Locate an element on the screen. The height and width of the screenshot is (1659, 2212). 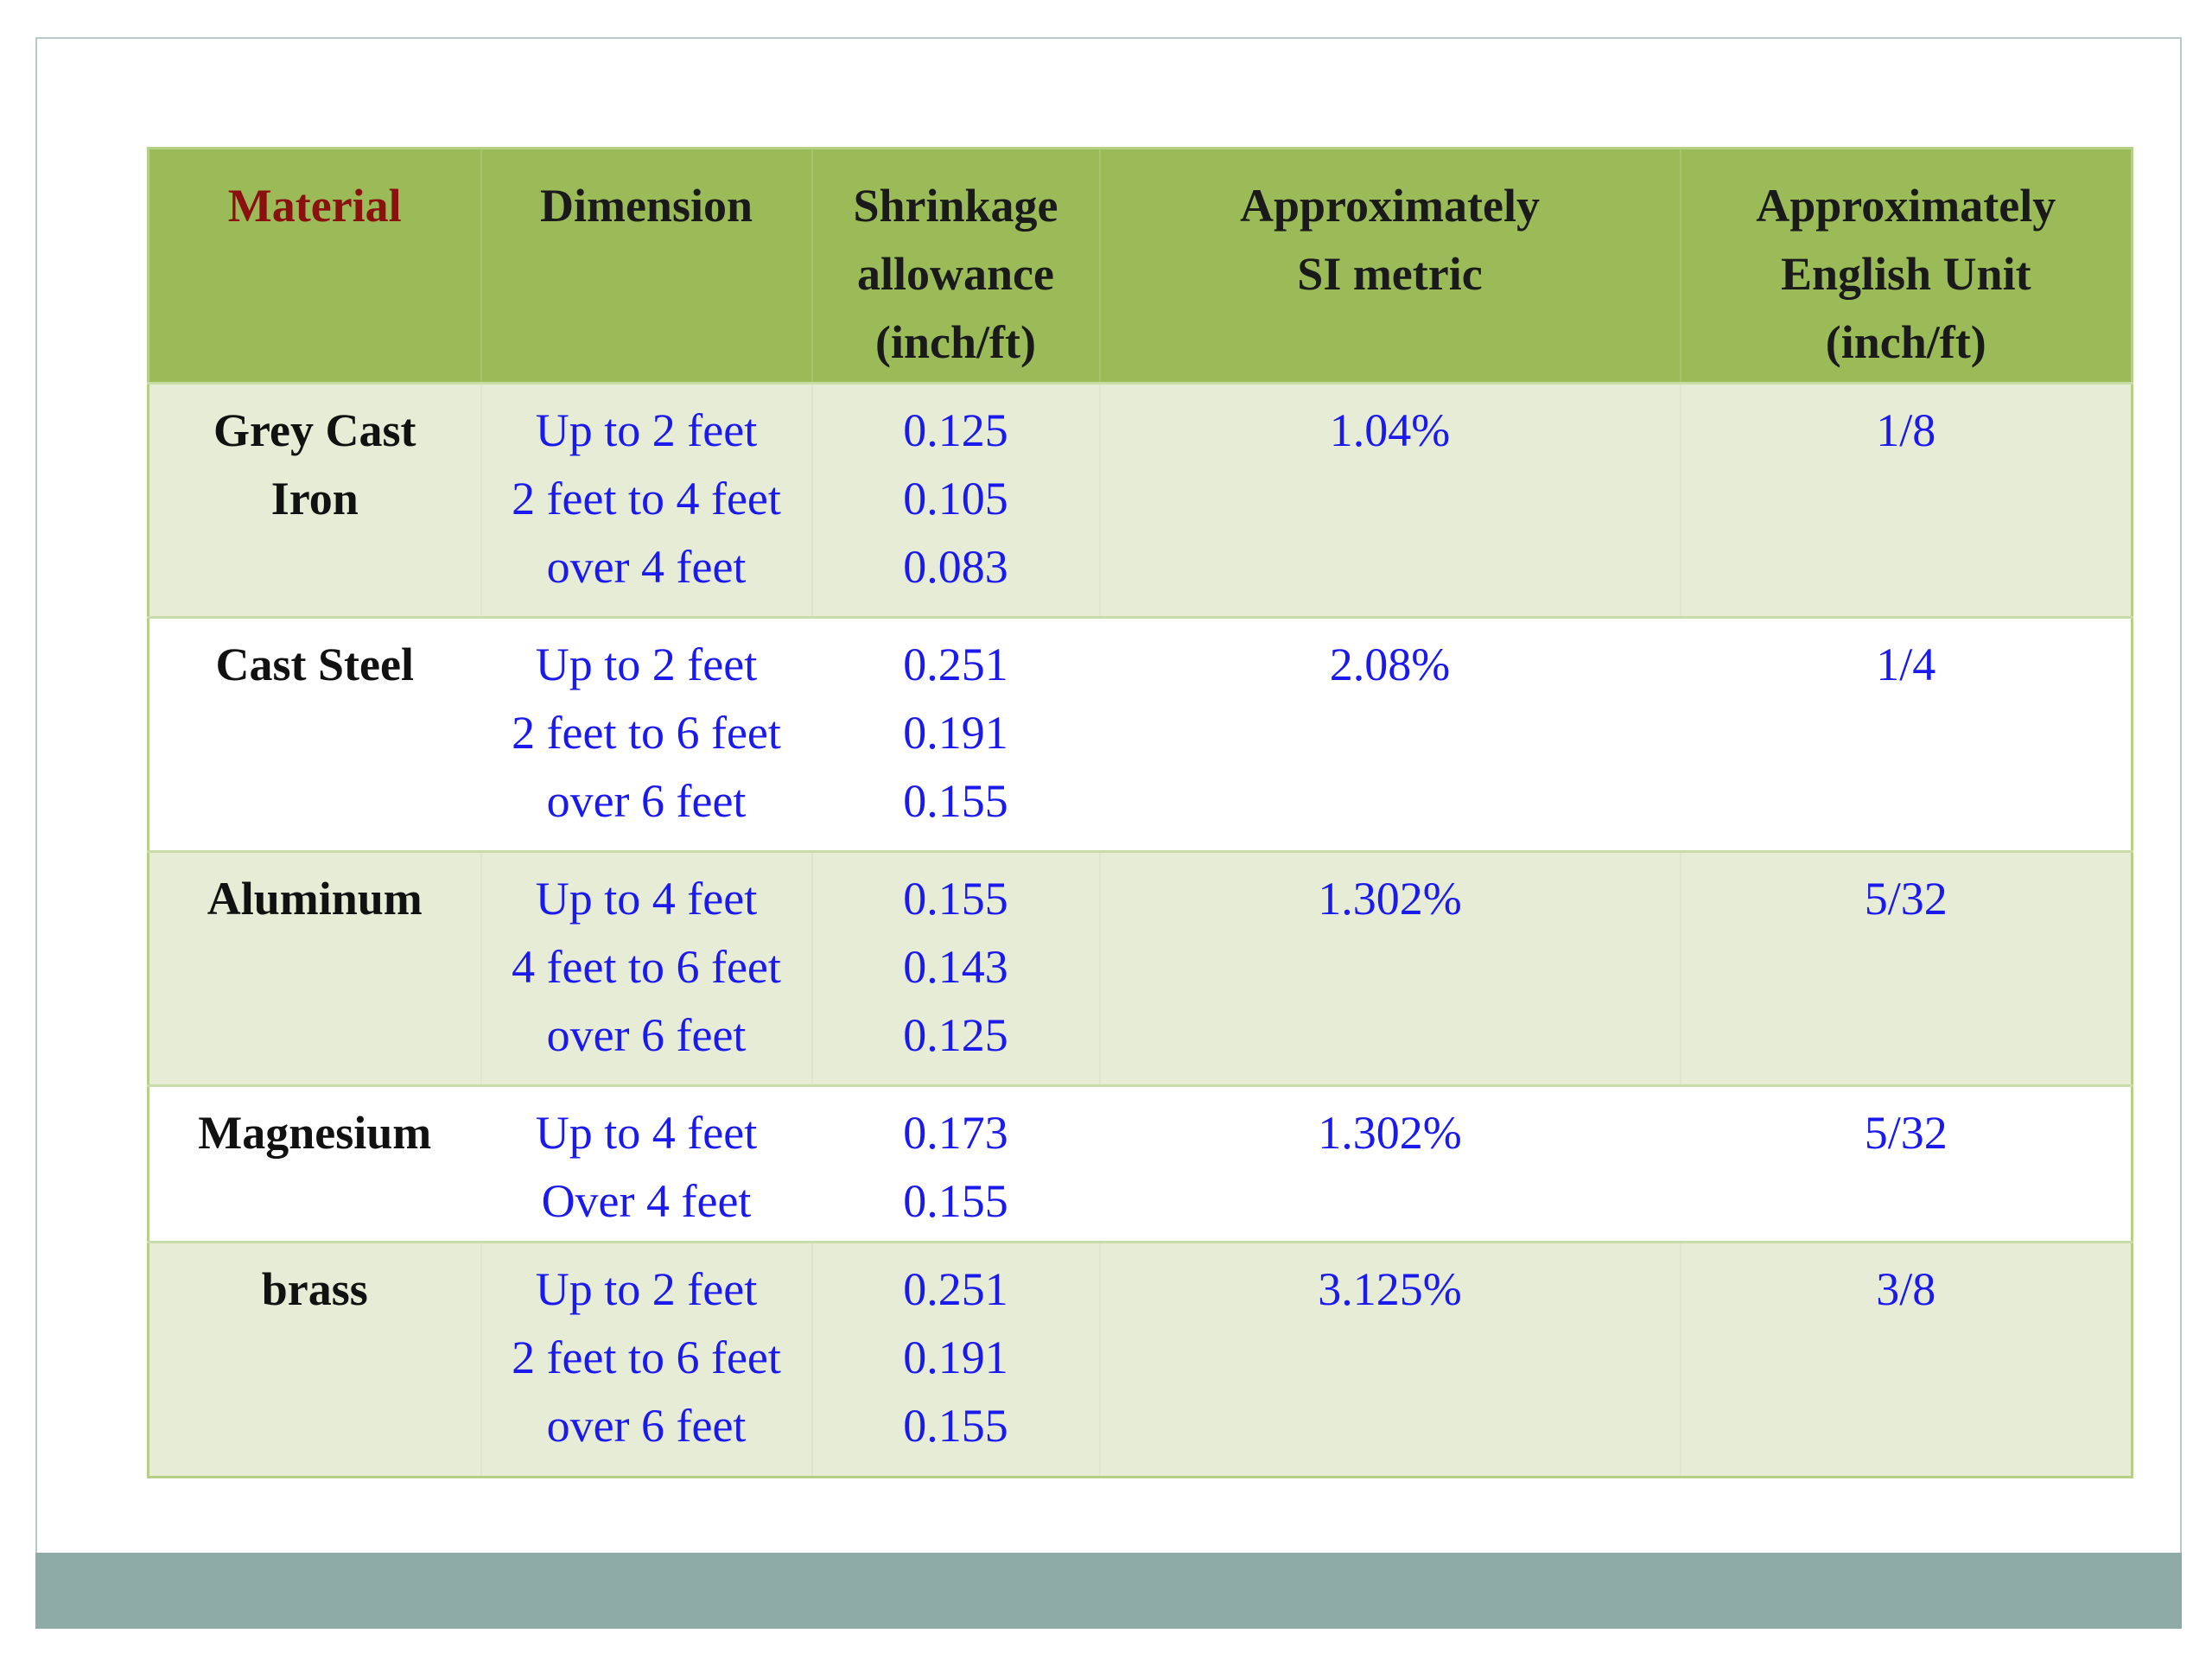
dimension-range: 4 feet to 6 feet is located at coordinates (646, 967).